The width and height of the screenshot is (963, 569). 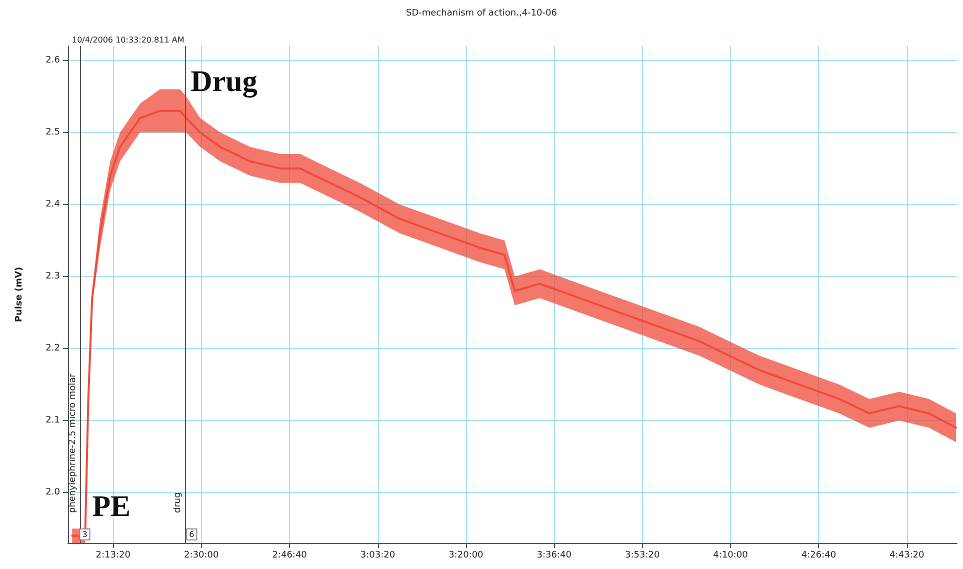 I want to click on annotation: Drug, so click(x=224, y=81).